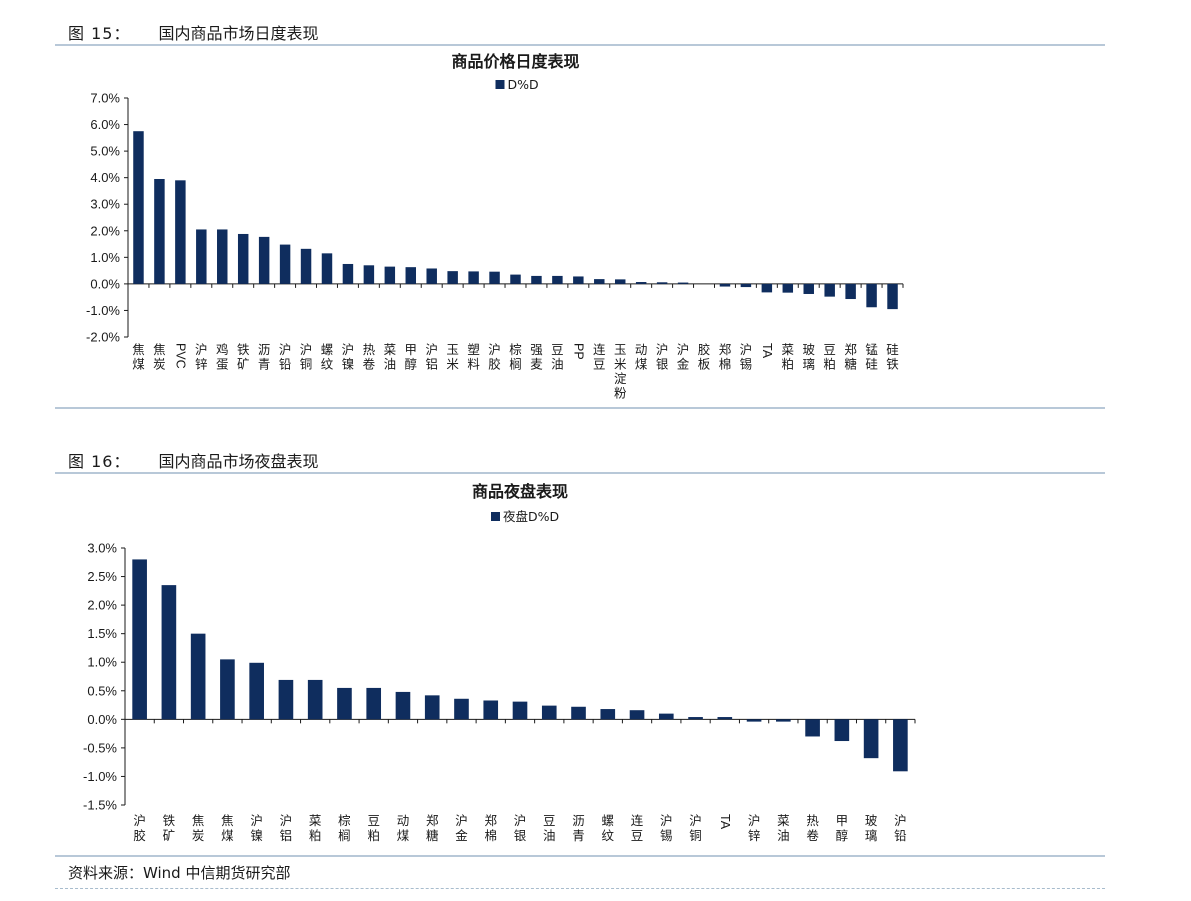  I want to click on category-label: 塑料, so click(473, 357).